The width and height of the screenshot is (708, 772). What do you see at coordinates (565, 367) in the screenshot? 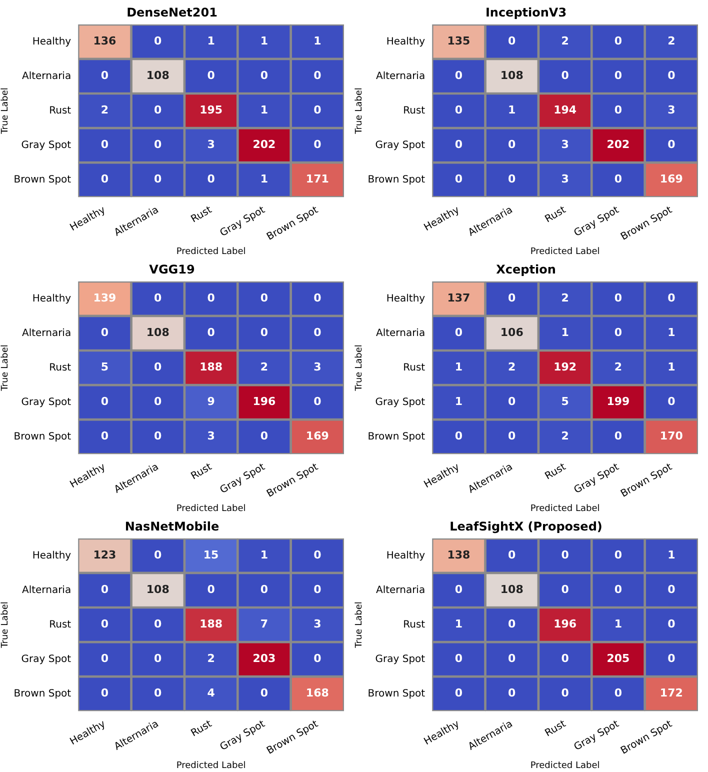
I see `data-label: 192` at bounding box center [565, 367].